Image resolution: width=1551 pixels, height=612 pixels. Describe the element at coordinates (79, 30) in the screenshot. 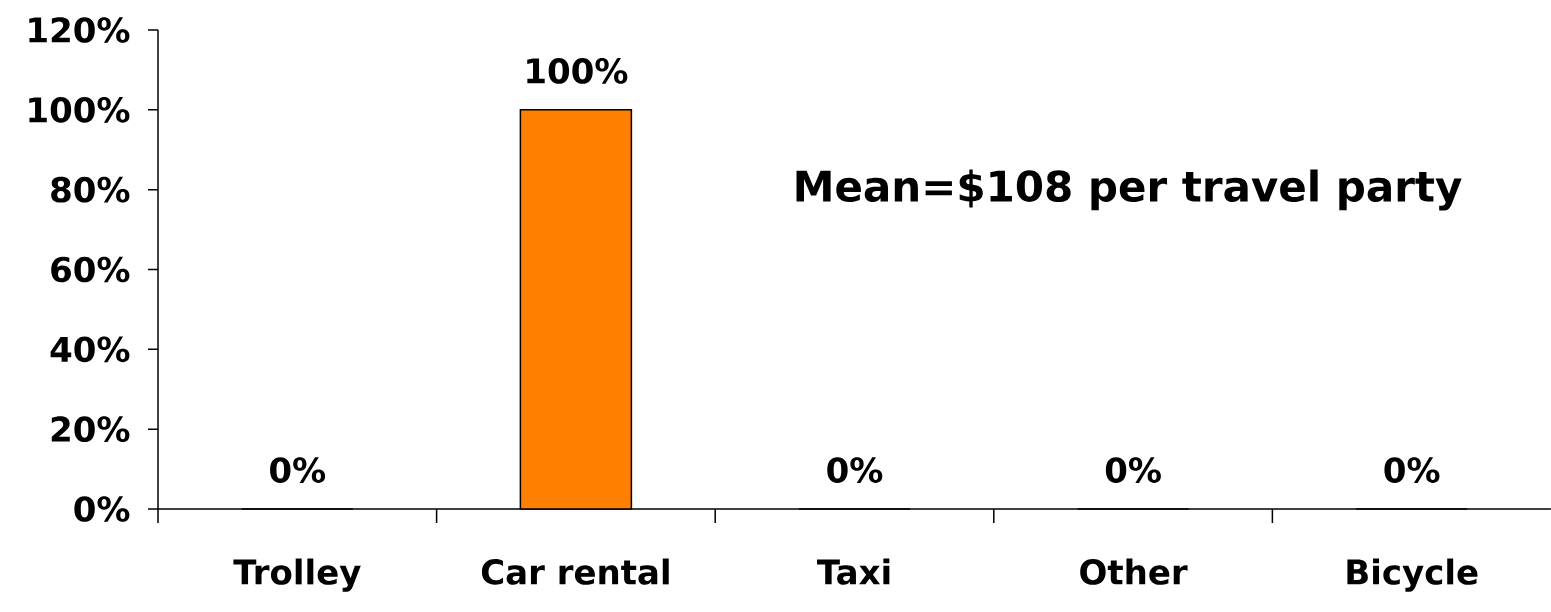

I see `y-tick-label: 120%` at that location.